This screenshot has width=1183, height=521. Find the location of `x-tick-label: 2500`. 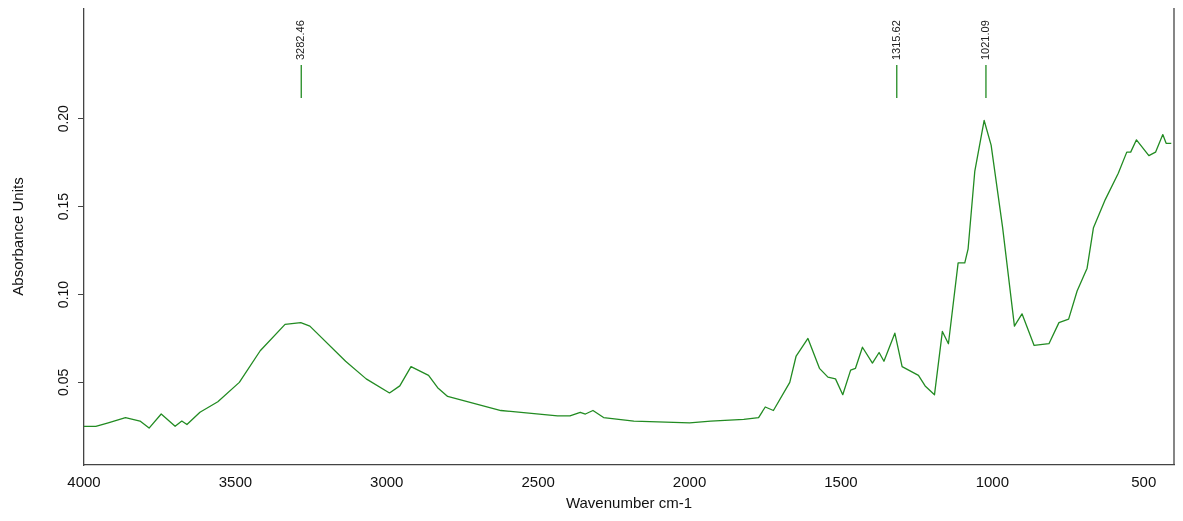

x-tick-label: 2500 is located at coordinates (538, 482).